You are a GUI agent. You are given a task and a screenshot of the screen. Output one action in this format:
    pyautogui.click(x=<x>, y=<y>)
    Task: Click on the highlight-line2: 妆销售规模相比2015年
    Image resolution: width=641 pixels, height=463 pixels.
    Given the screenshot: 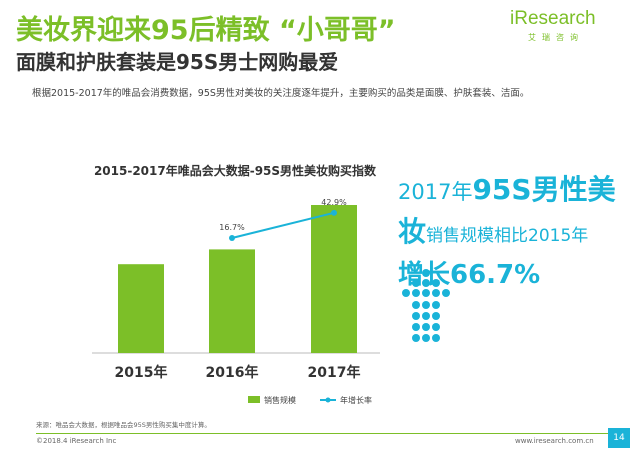 What is the action you would take?
    pyautogui.click(x=513, y=230)
    